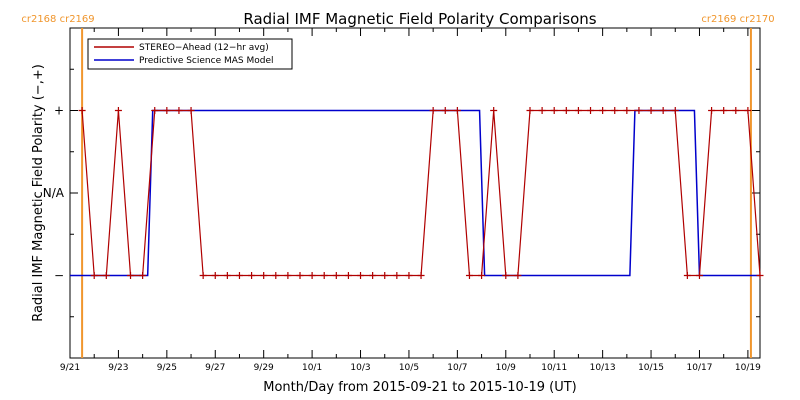 This screenshot has height=400, width=800. Describe the element at coordinates (206, 61) in the screenshot. I see `legend-label-model: Predictive Science MAS Model` at that location.